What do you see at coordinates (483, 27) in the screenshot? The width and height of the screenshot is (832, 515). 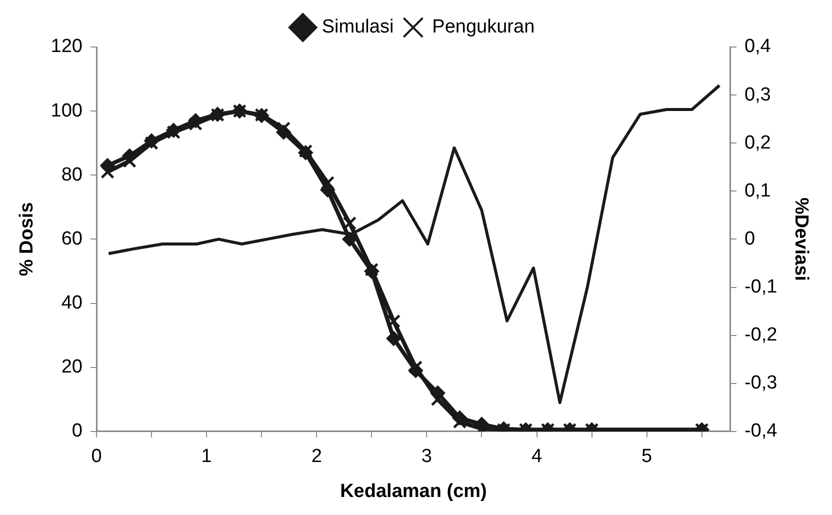 I see `legend-label: Pengukuran` at bounding box center [483, 27].